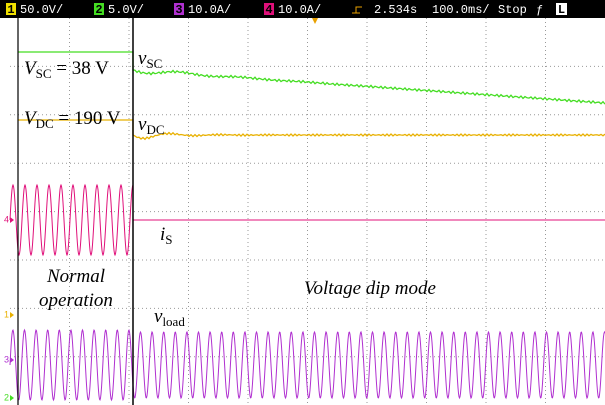 Image resolution: width=605 pixels, height=405 pixels. Describe the element at coordinates (76, 300) in the screenshot. I see `normal-2: operation` at that location.